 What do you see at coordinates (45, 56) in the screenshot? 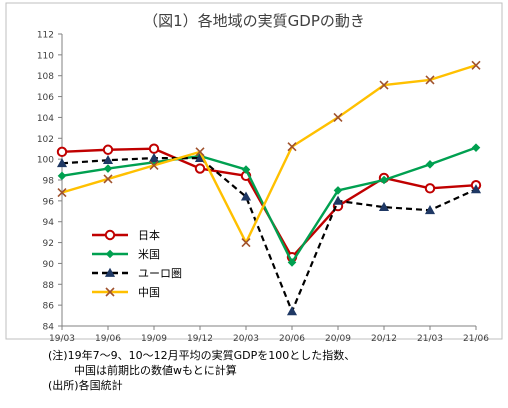
I see `y-tick-label: 110` at bounding box center [45, 56].